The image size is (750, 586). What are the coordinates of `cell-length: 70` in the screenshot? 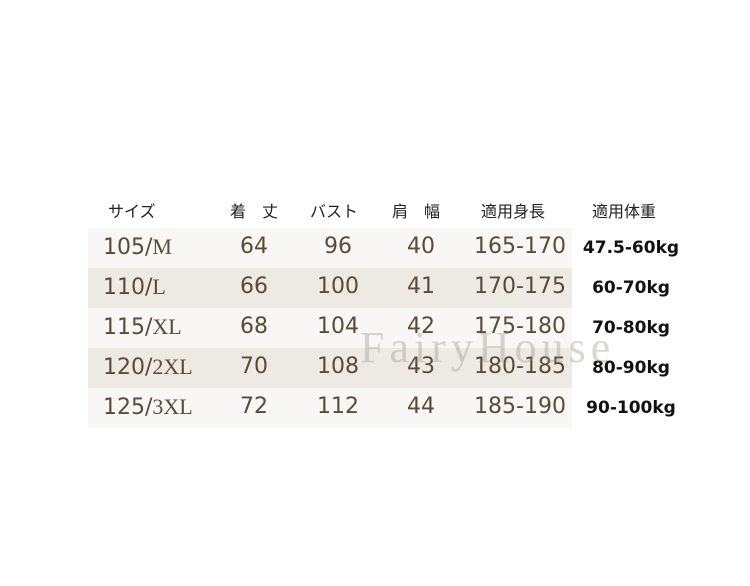 It's located at (254, 366).